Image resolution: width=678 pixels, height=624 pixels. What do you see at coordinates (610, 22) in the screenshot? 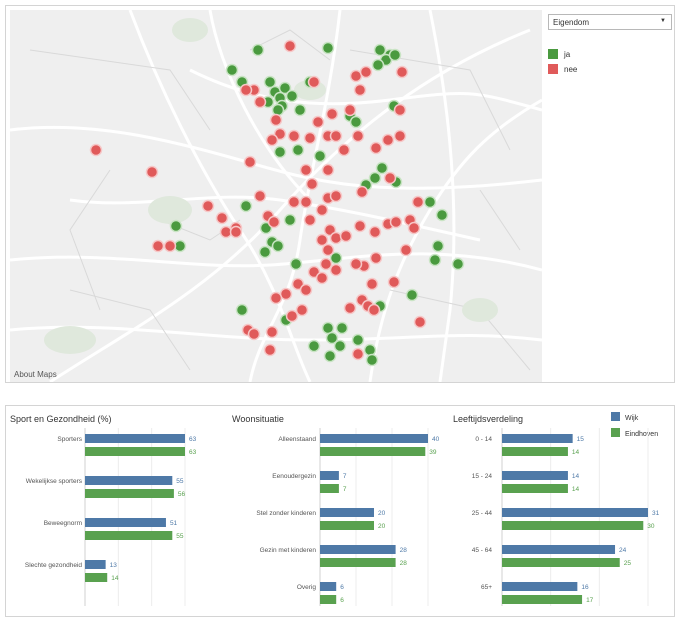
I see `eigendom-filter-dropdown: Eigendom ▼` at bounding box center [610, 22].